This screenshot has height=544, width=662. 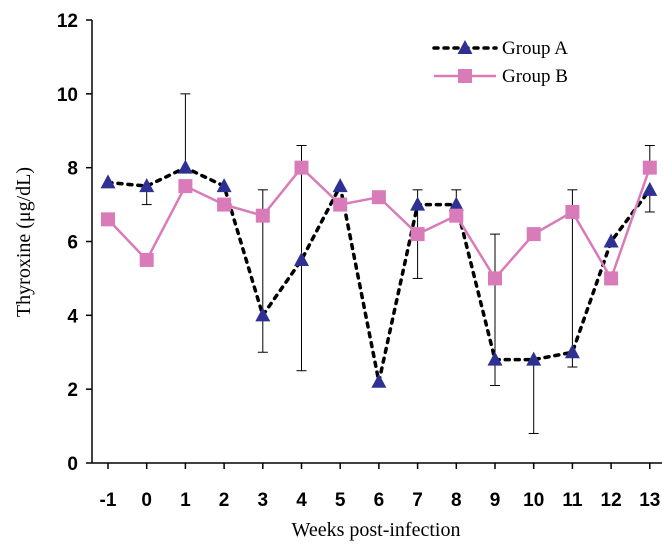 I want to click on x-tick-label: 6, so click(x=379, y=500).